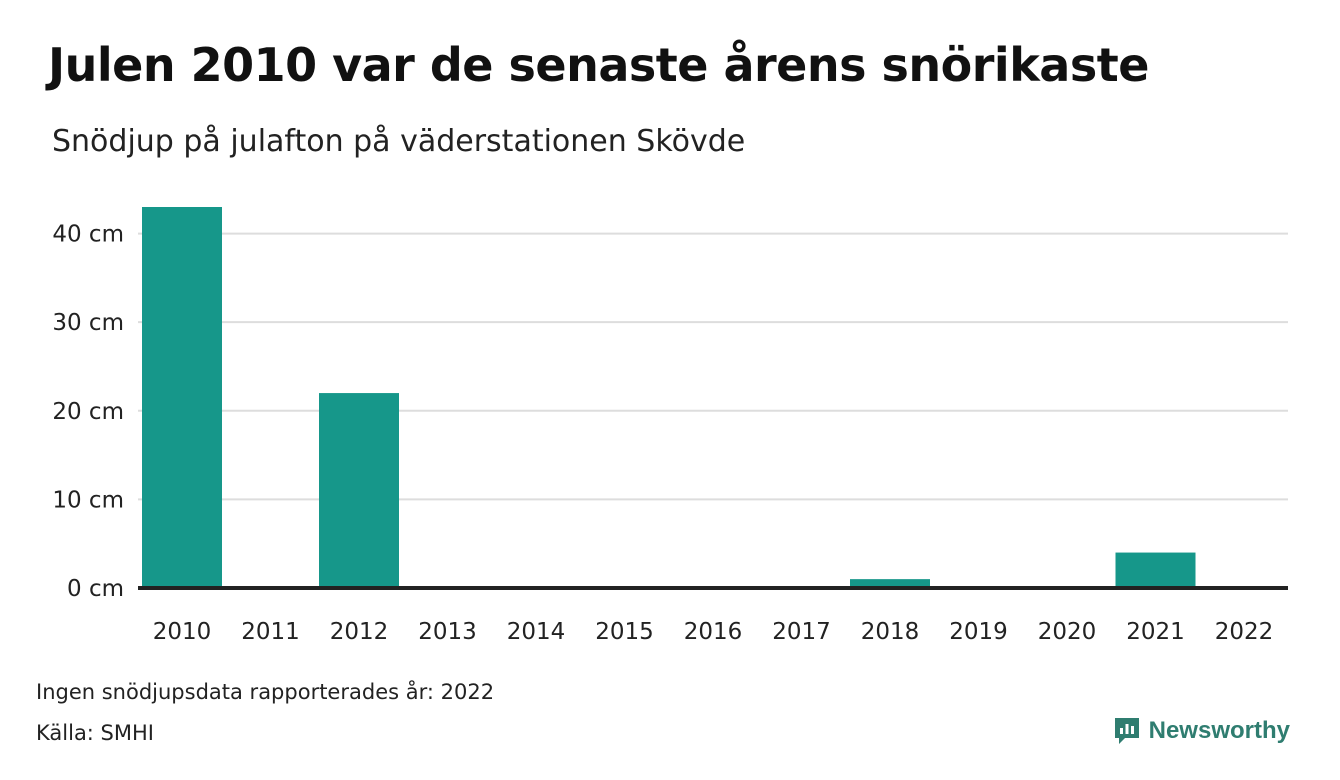 Image resolution: width=1340 pixels, height=780 pixels. Describe the element at coordinates (1219, 730) in the screenshot. I see `brand-name: Newsworthy` at that location.